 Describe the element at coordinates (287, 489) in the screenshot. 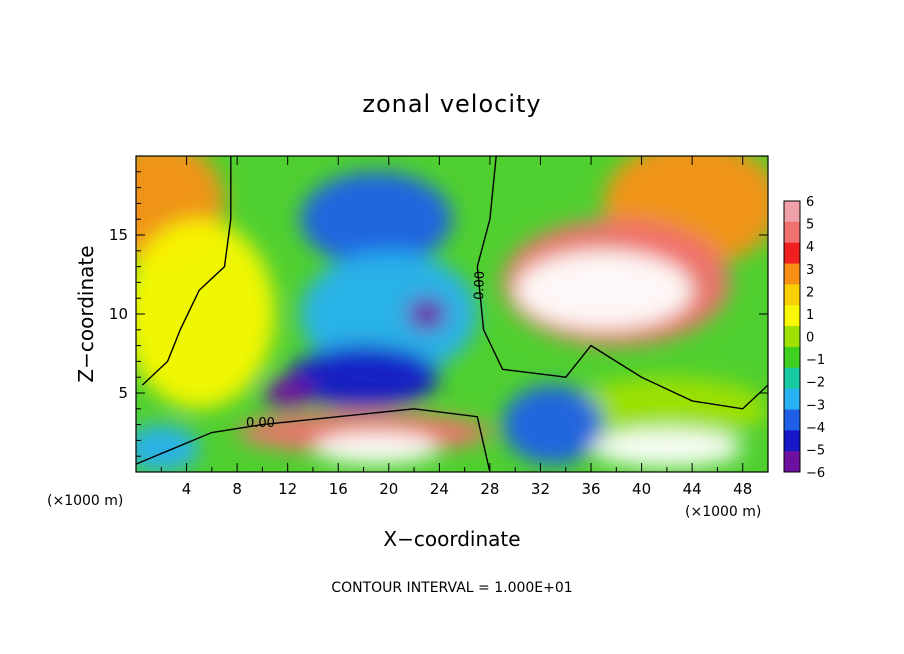

I see `x-tick-label: 12` at that location.